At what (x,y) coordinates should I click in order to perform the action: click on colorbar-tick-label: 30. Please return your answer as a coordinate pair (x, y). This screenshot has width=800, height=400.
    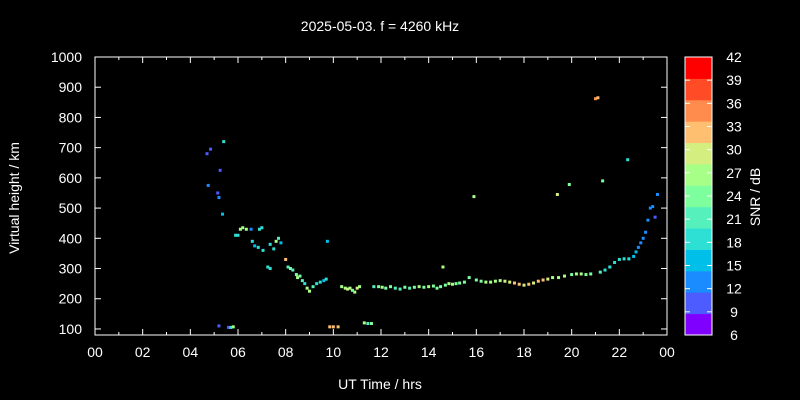
    Looking at the image, I should click on (734, 150).